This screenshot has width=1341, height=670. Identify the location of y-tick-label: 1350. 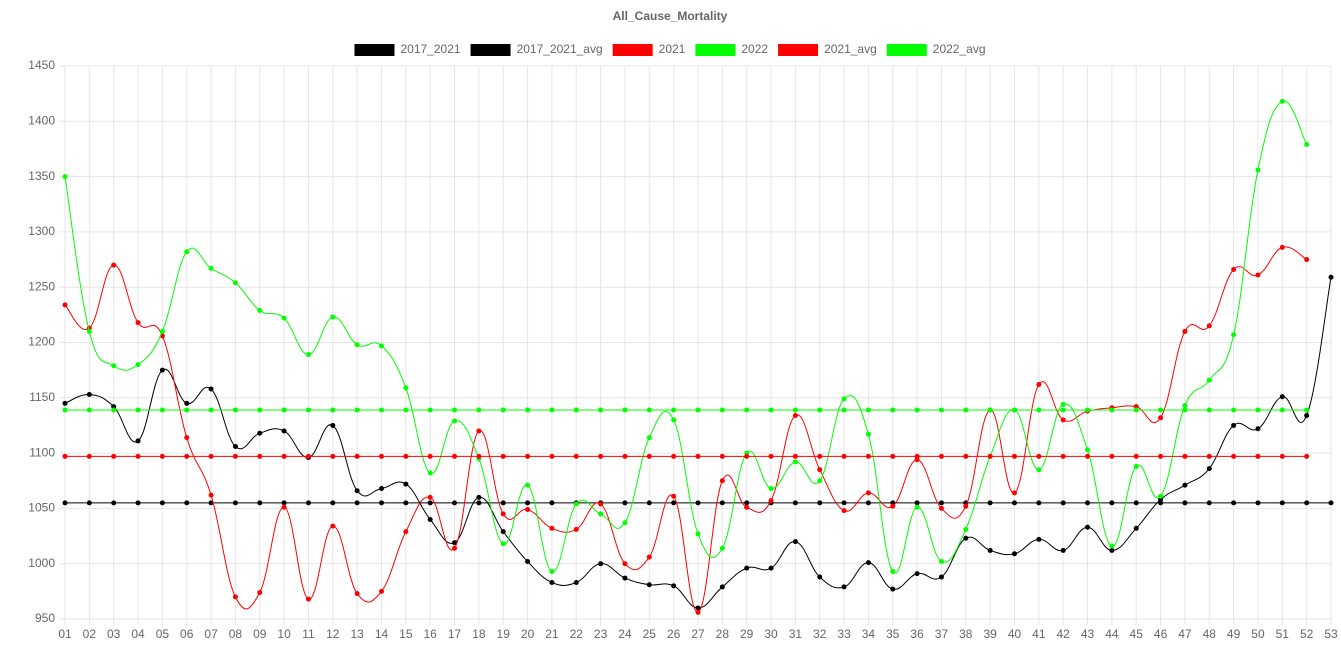
(41, 176).